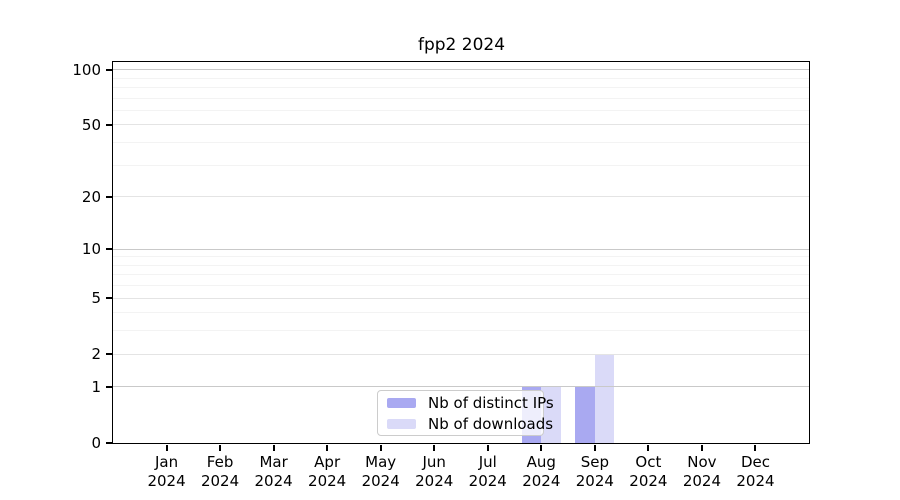  What do you see at coordinates (594, 448) in the screenshot?
I see `x-tick-sep-2024` at bounding box center [594, 448].